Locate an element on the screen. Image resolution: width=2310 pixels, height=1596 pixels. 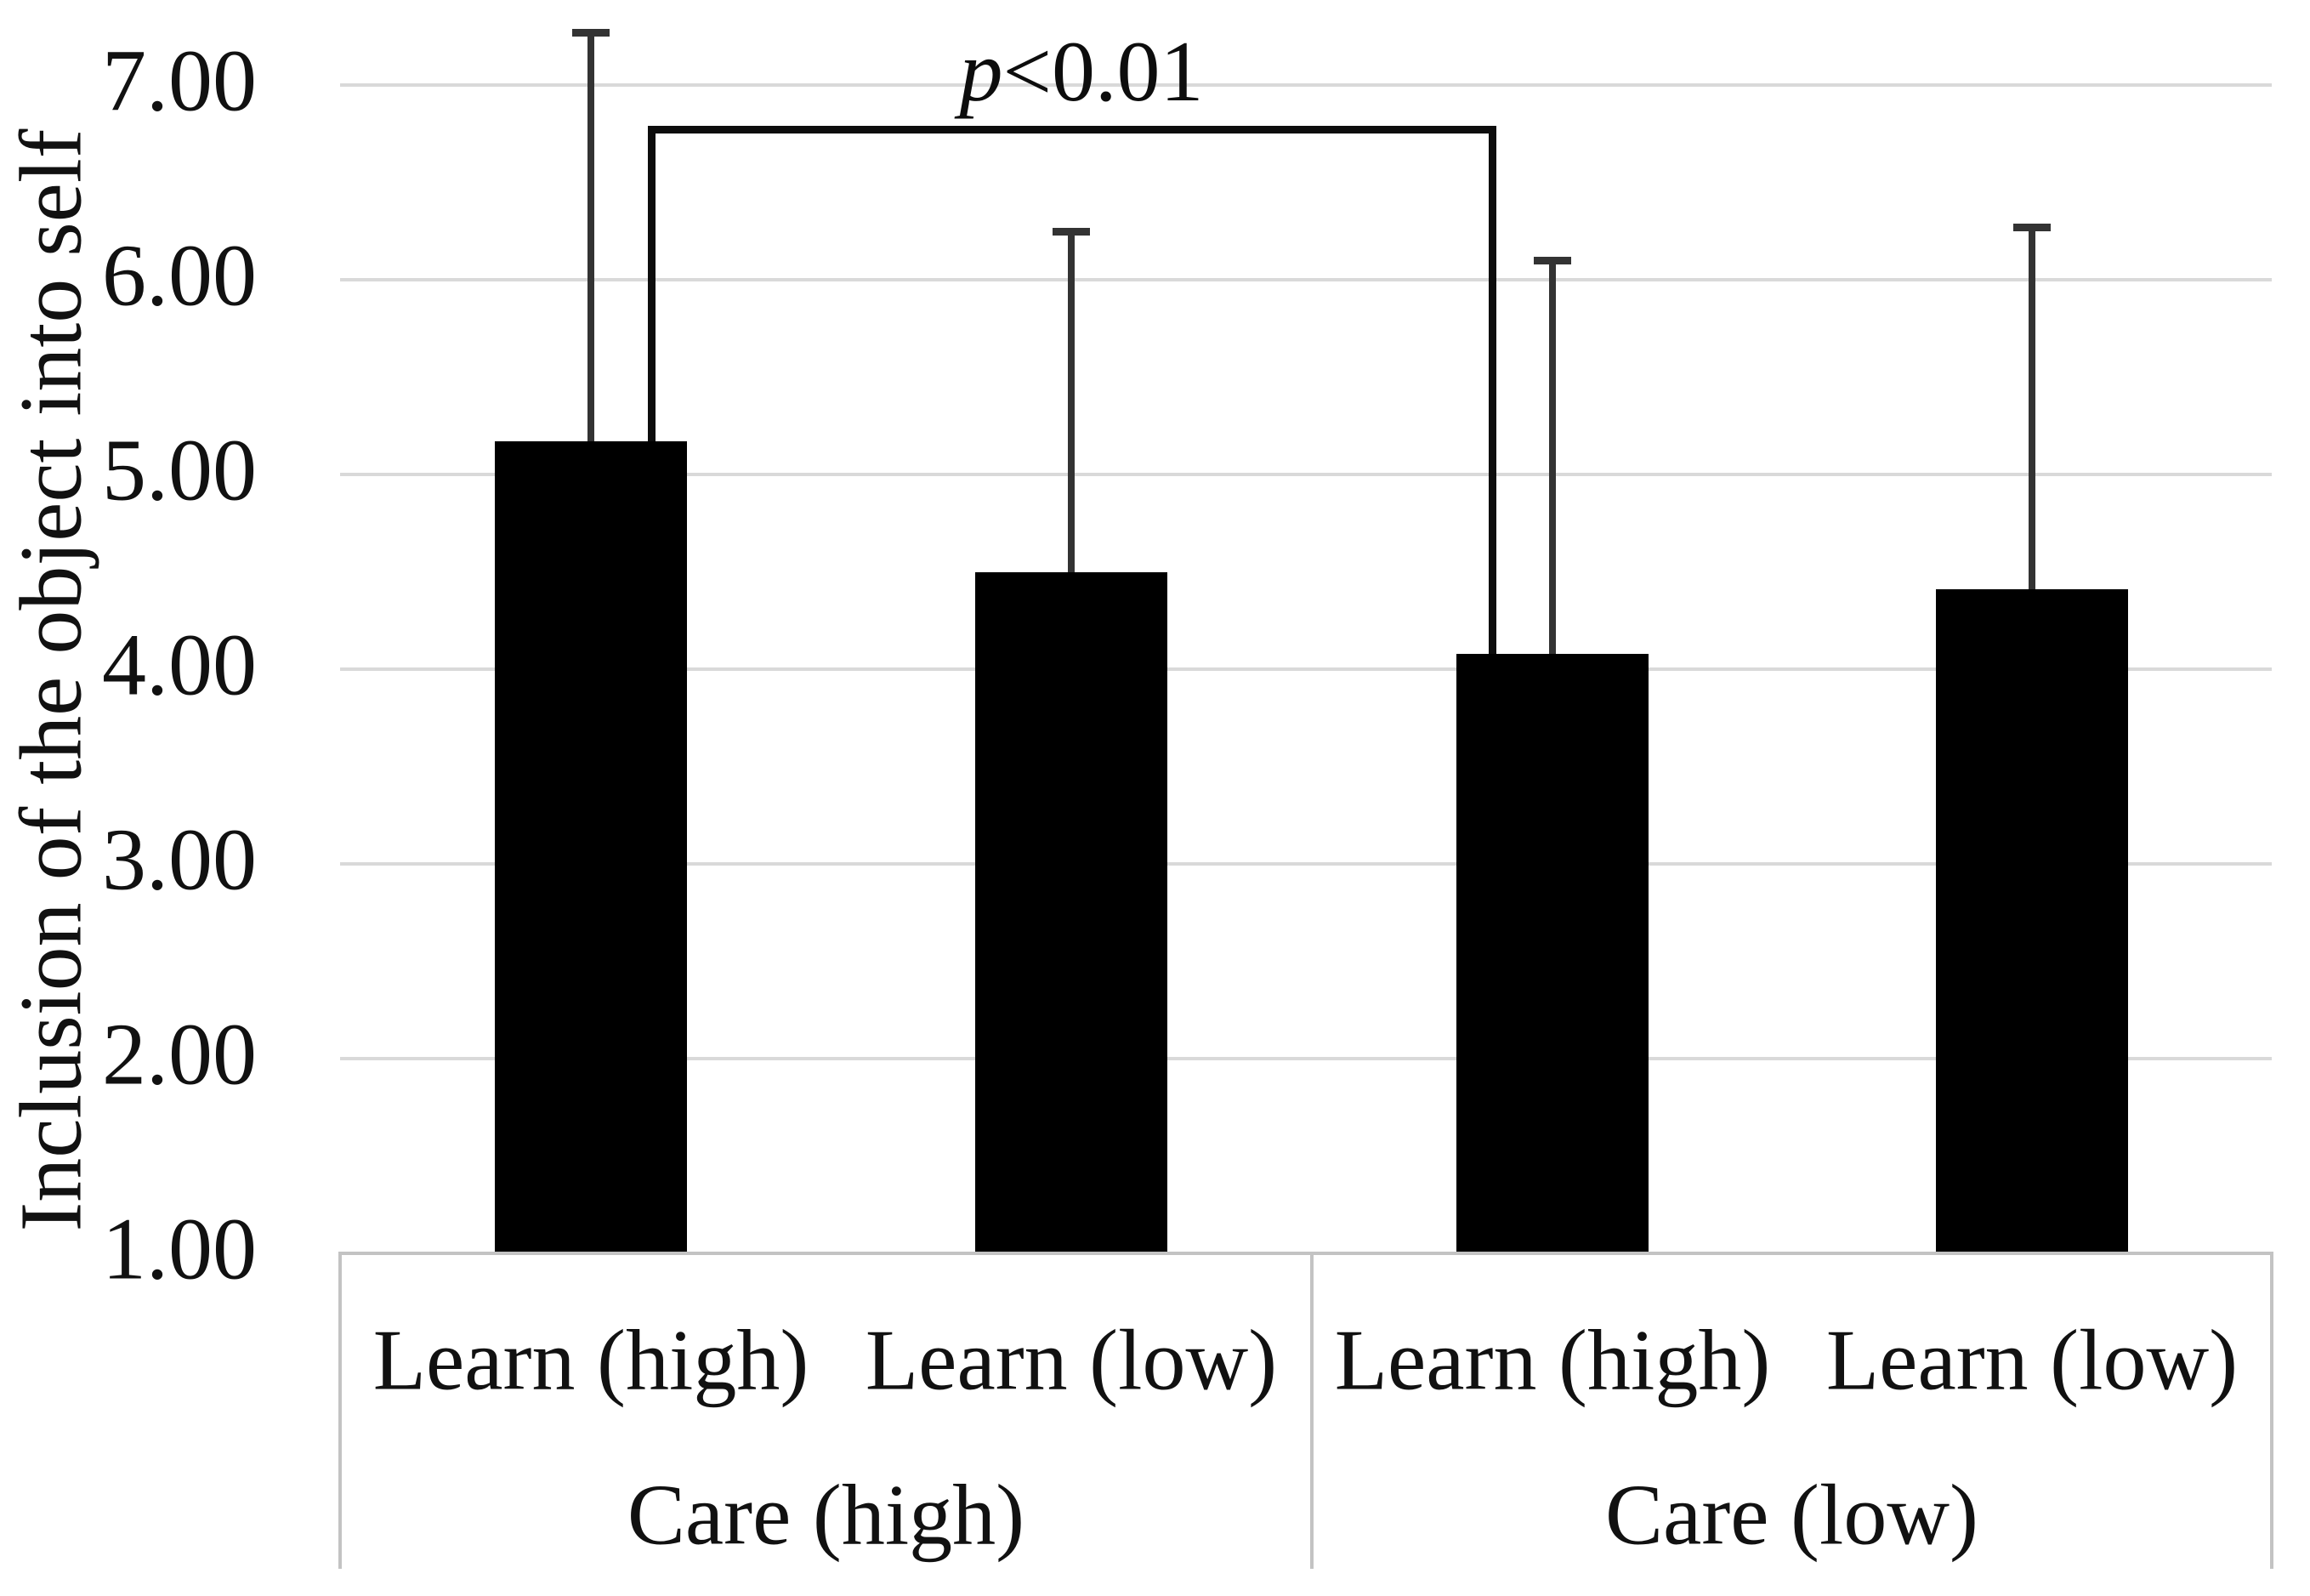
gridline-2.00 is located at coordinates (1306, 1059).